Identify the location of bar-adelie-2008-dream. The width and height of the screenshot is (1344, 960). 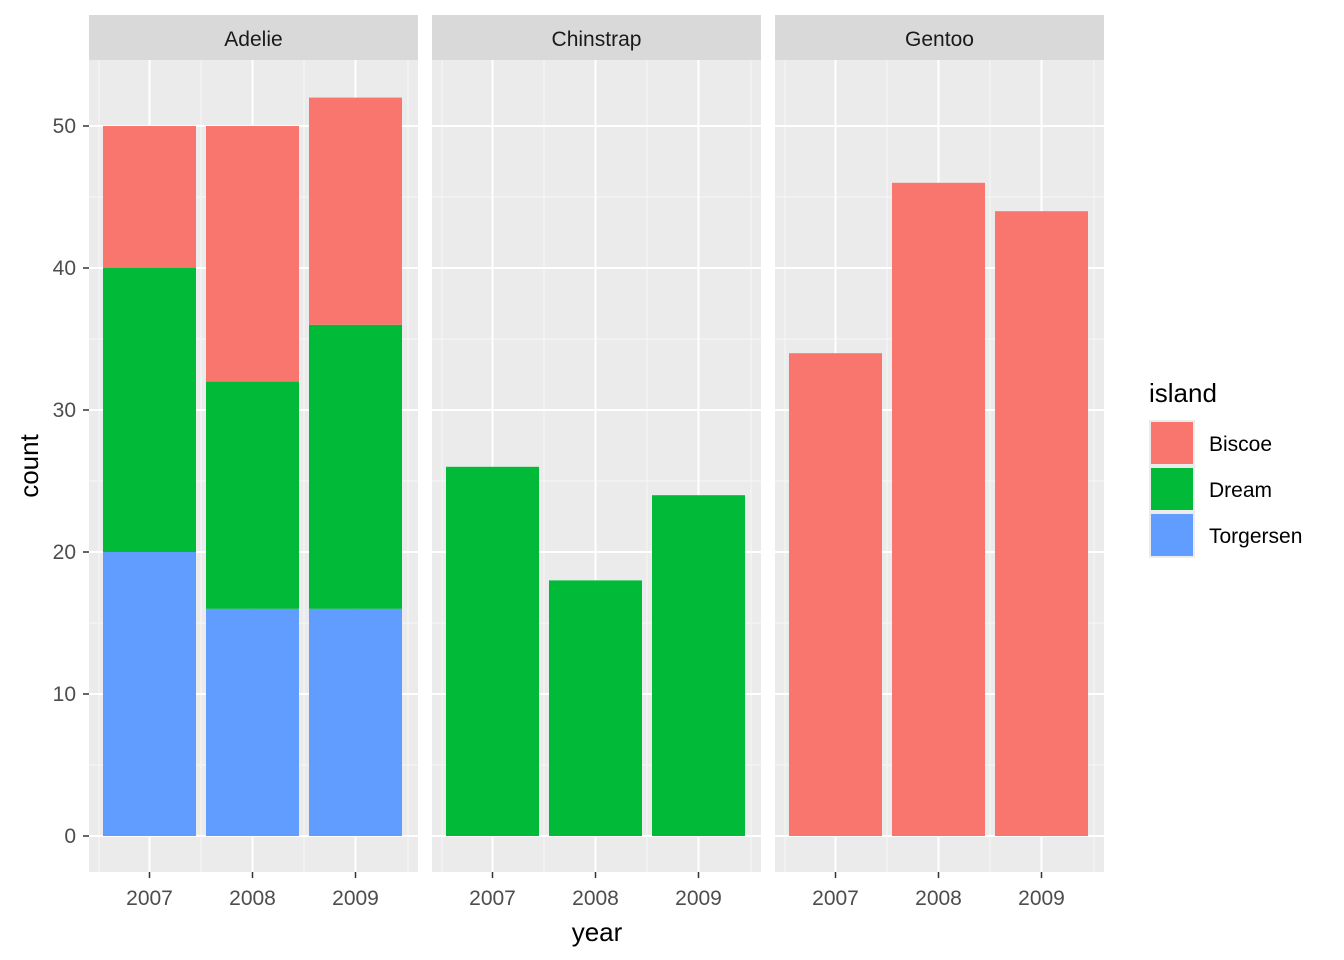
(252, 495).